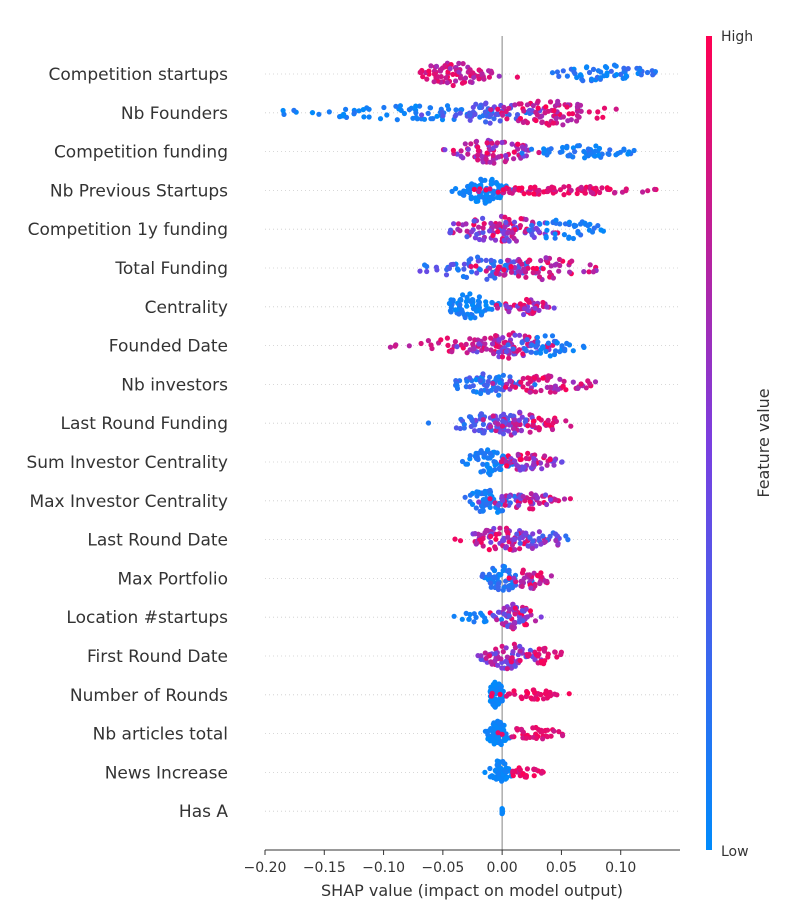  Describe the element at coordinates (147, 618) in the screenshot. I see `feature-label: Location #startups` at that location.